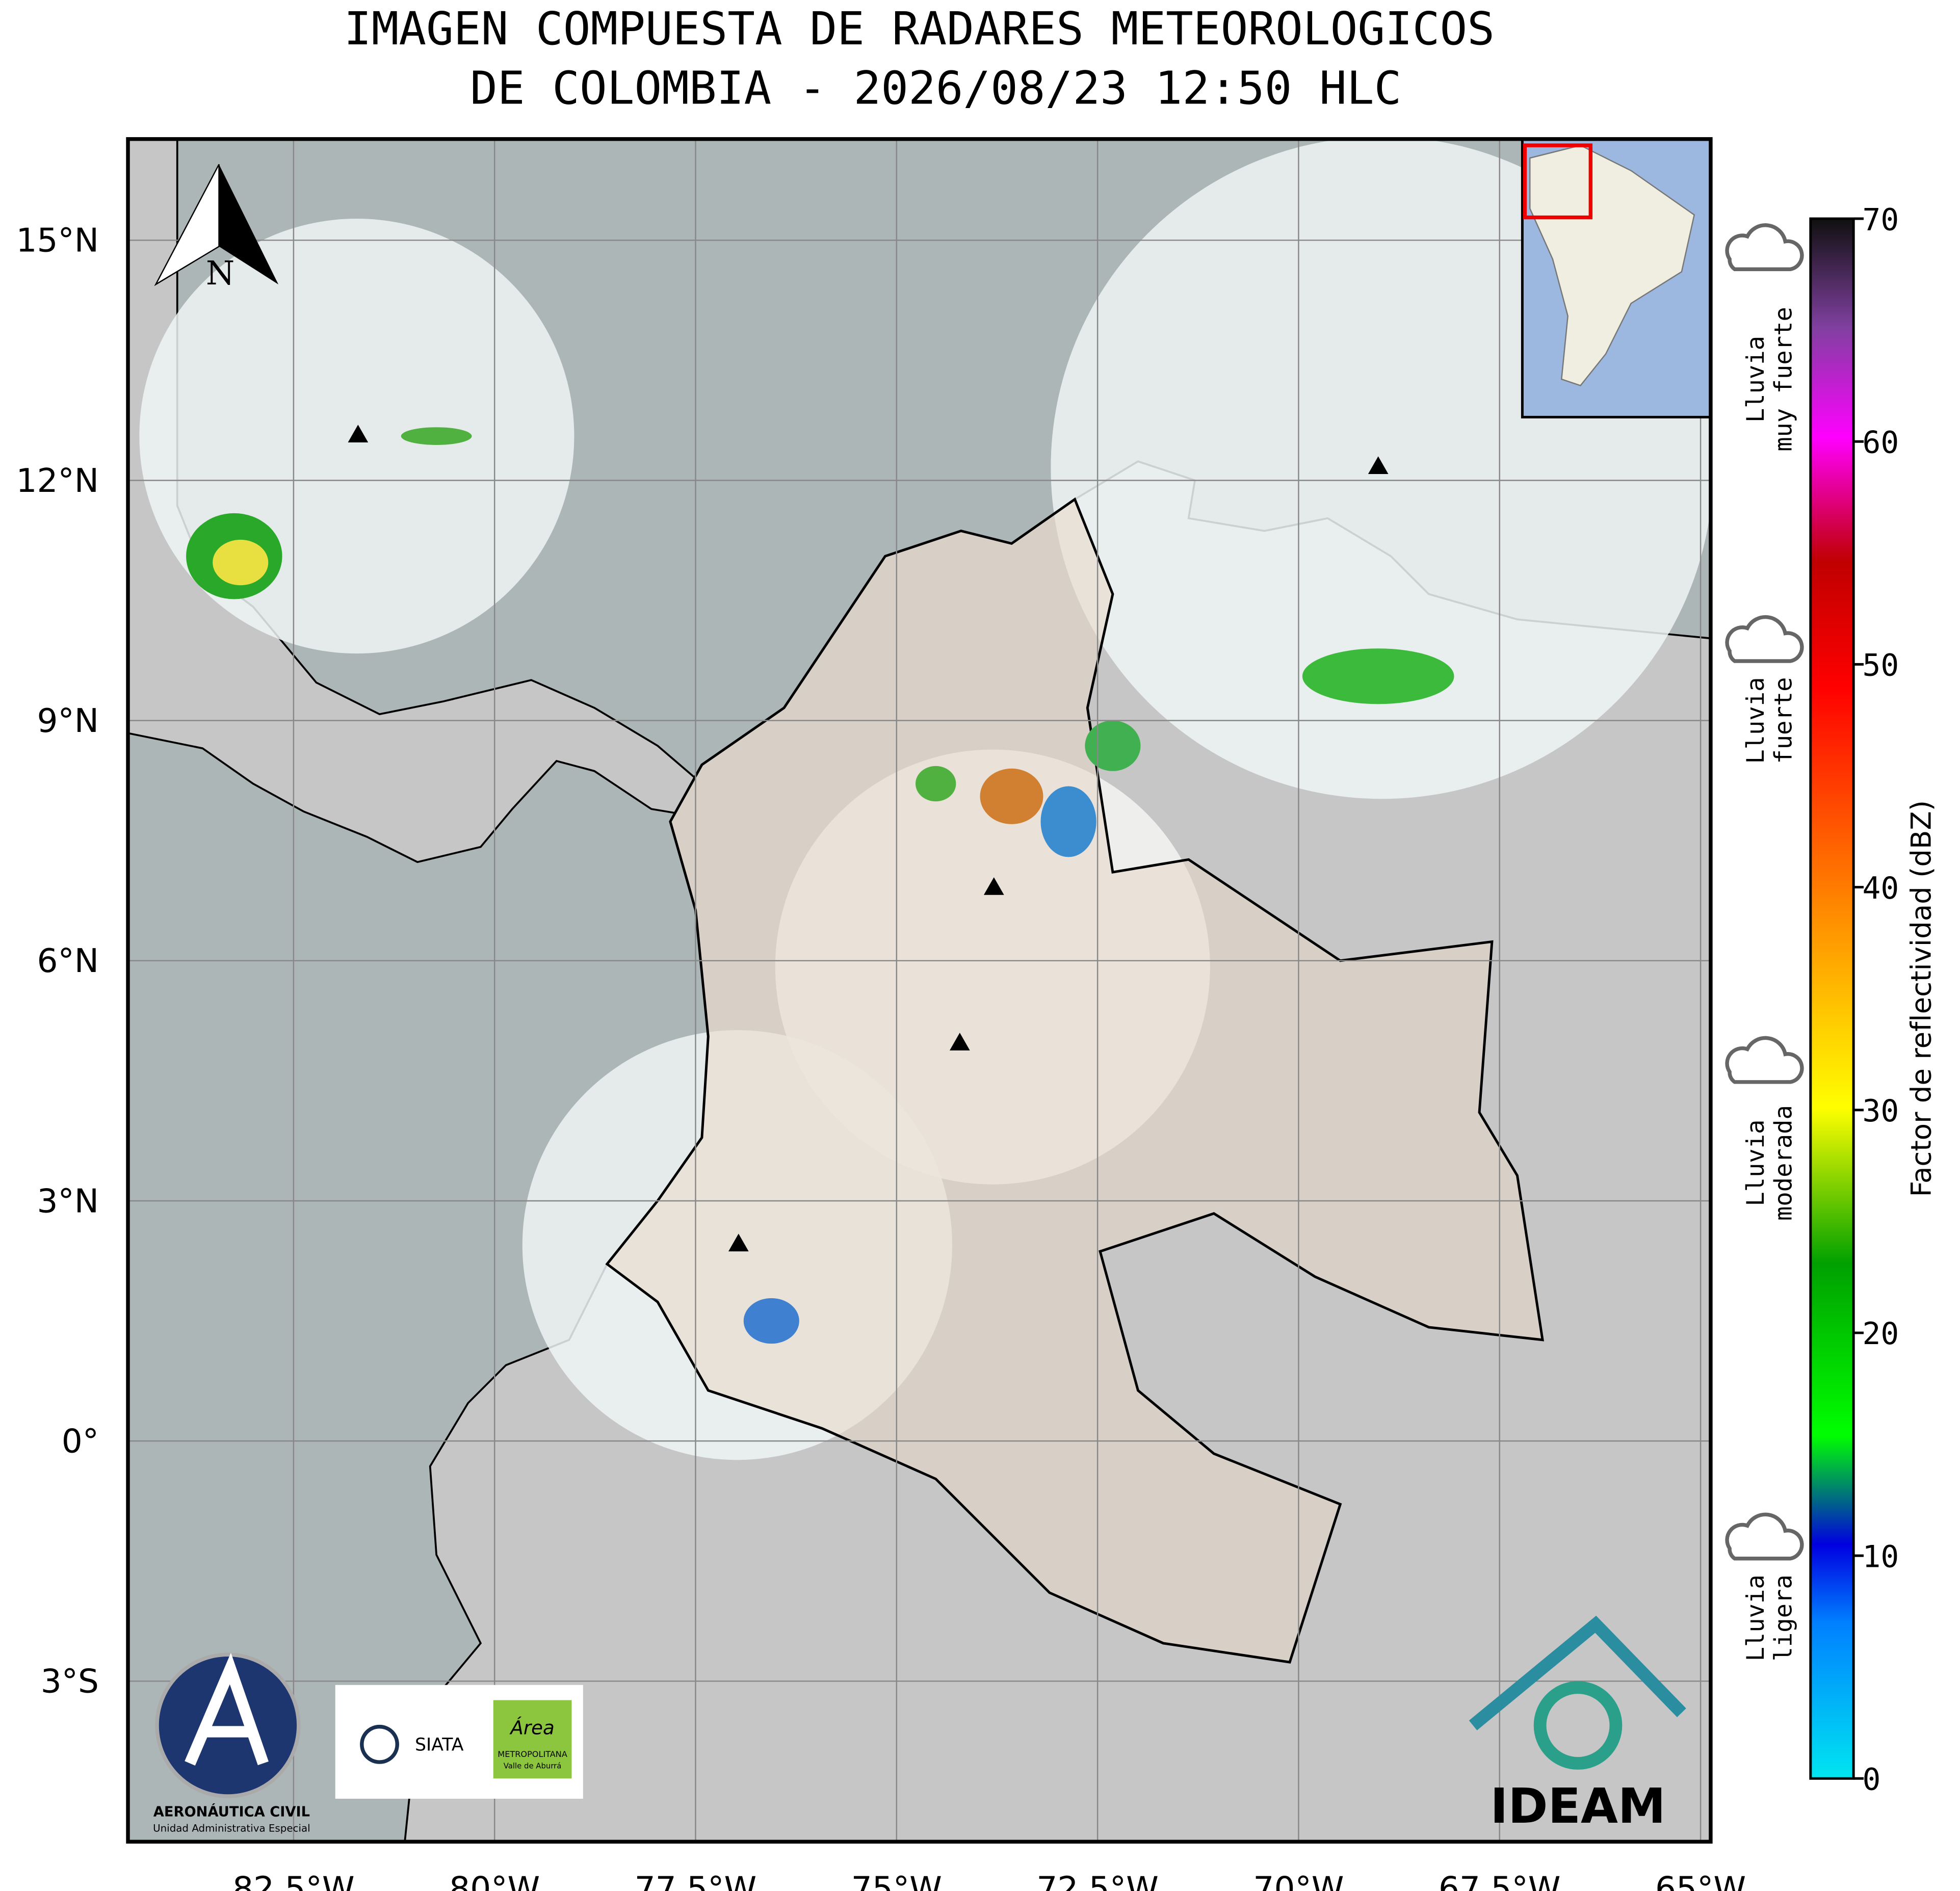 Image resolution: width=1960 pixels, height=1891 pixels. What do you see at coordinates (1876, 1000) in the screenshot?
I see `colorbar-axis: 0 10 20 30 40 50 60 70` at bounding box center [1876, 1000].